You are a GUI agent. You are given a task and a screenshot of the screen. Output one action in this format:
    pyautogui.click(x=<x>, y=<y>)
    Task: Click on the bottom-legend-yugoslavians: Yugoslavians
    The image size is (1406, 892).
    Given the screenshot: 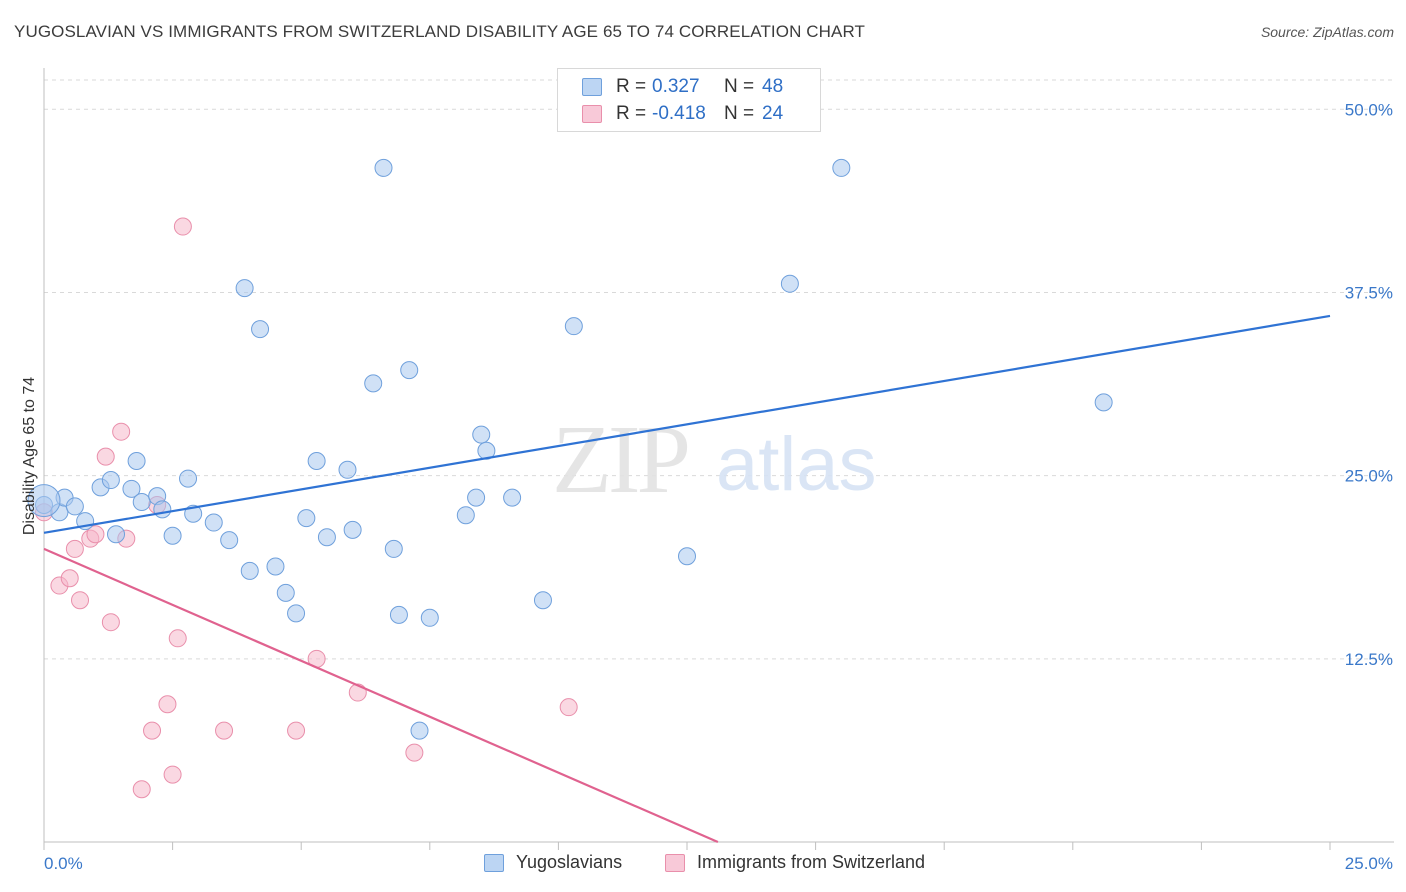 What is the action you would take?
    pyautogui.click(x=553, y=862)
    